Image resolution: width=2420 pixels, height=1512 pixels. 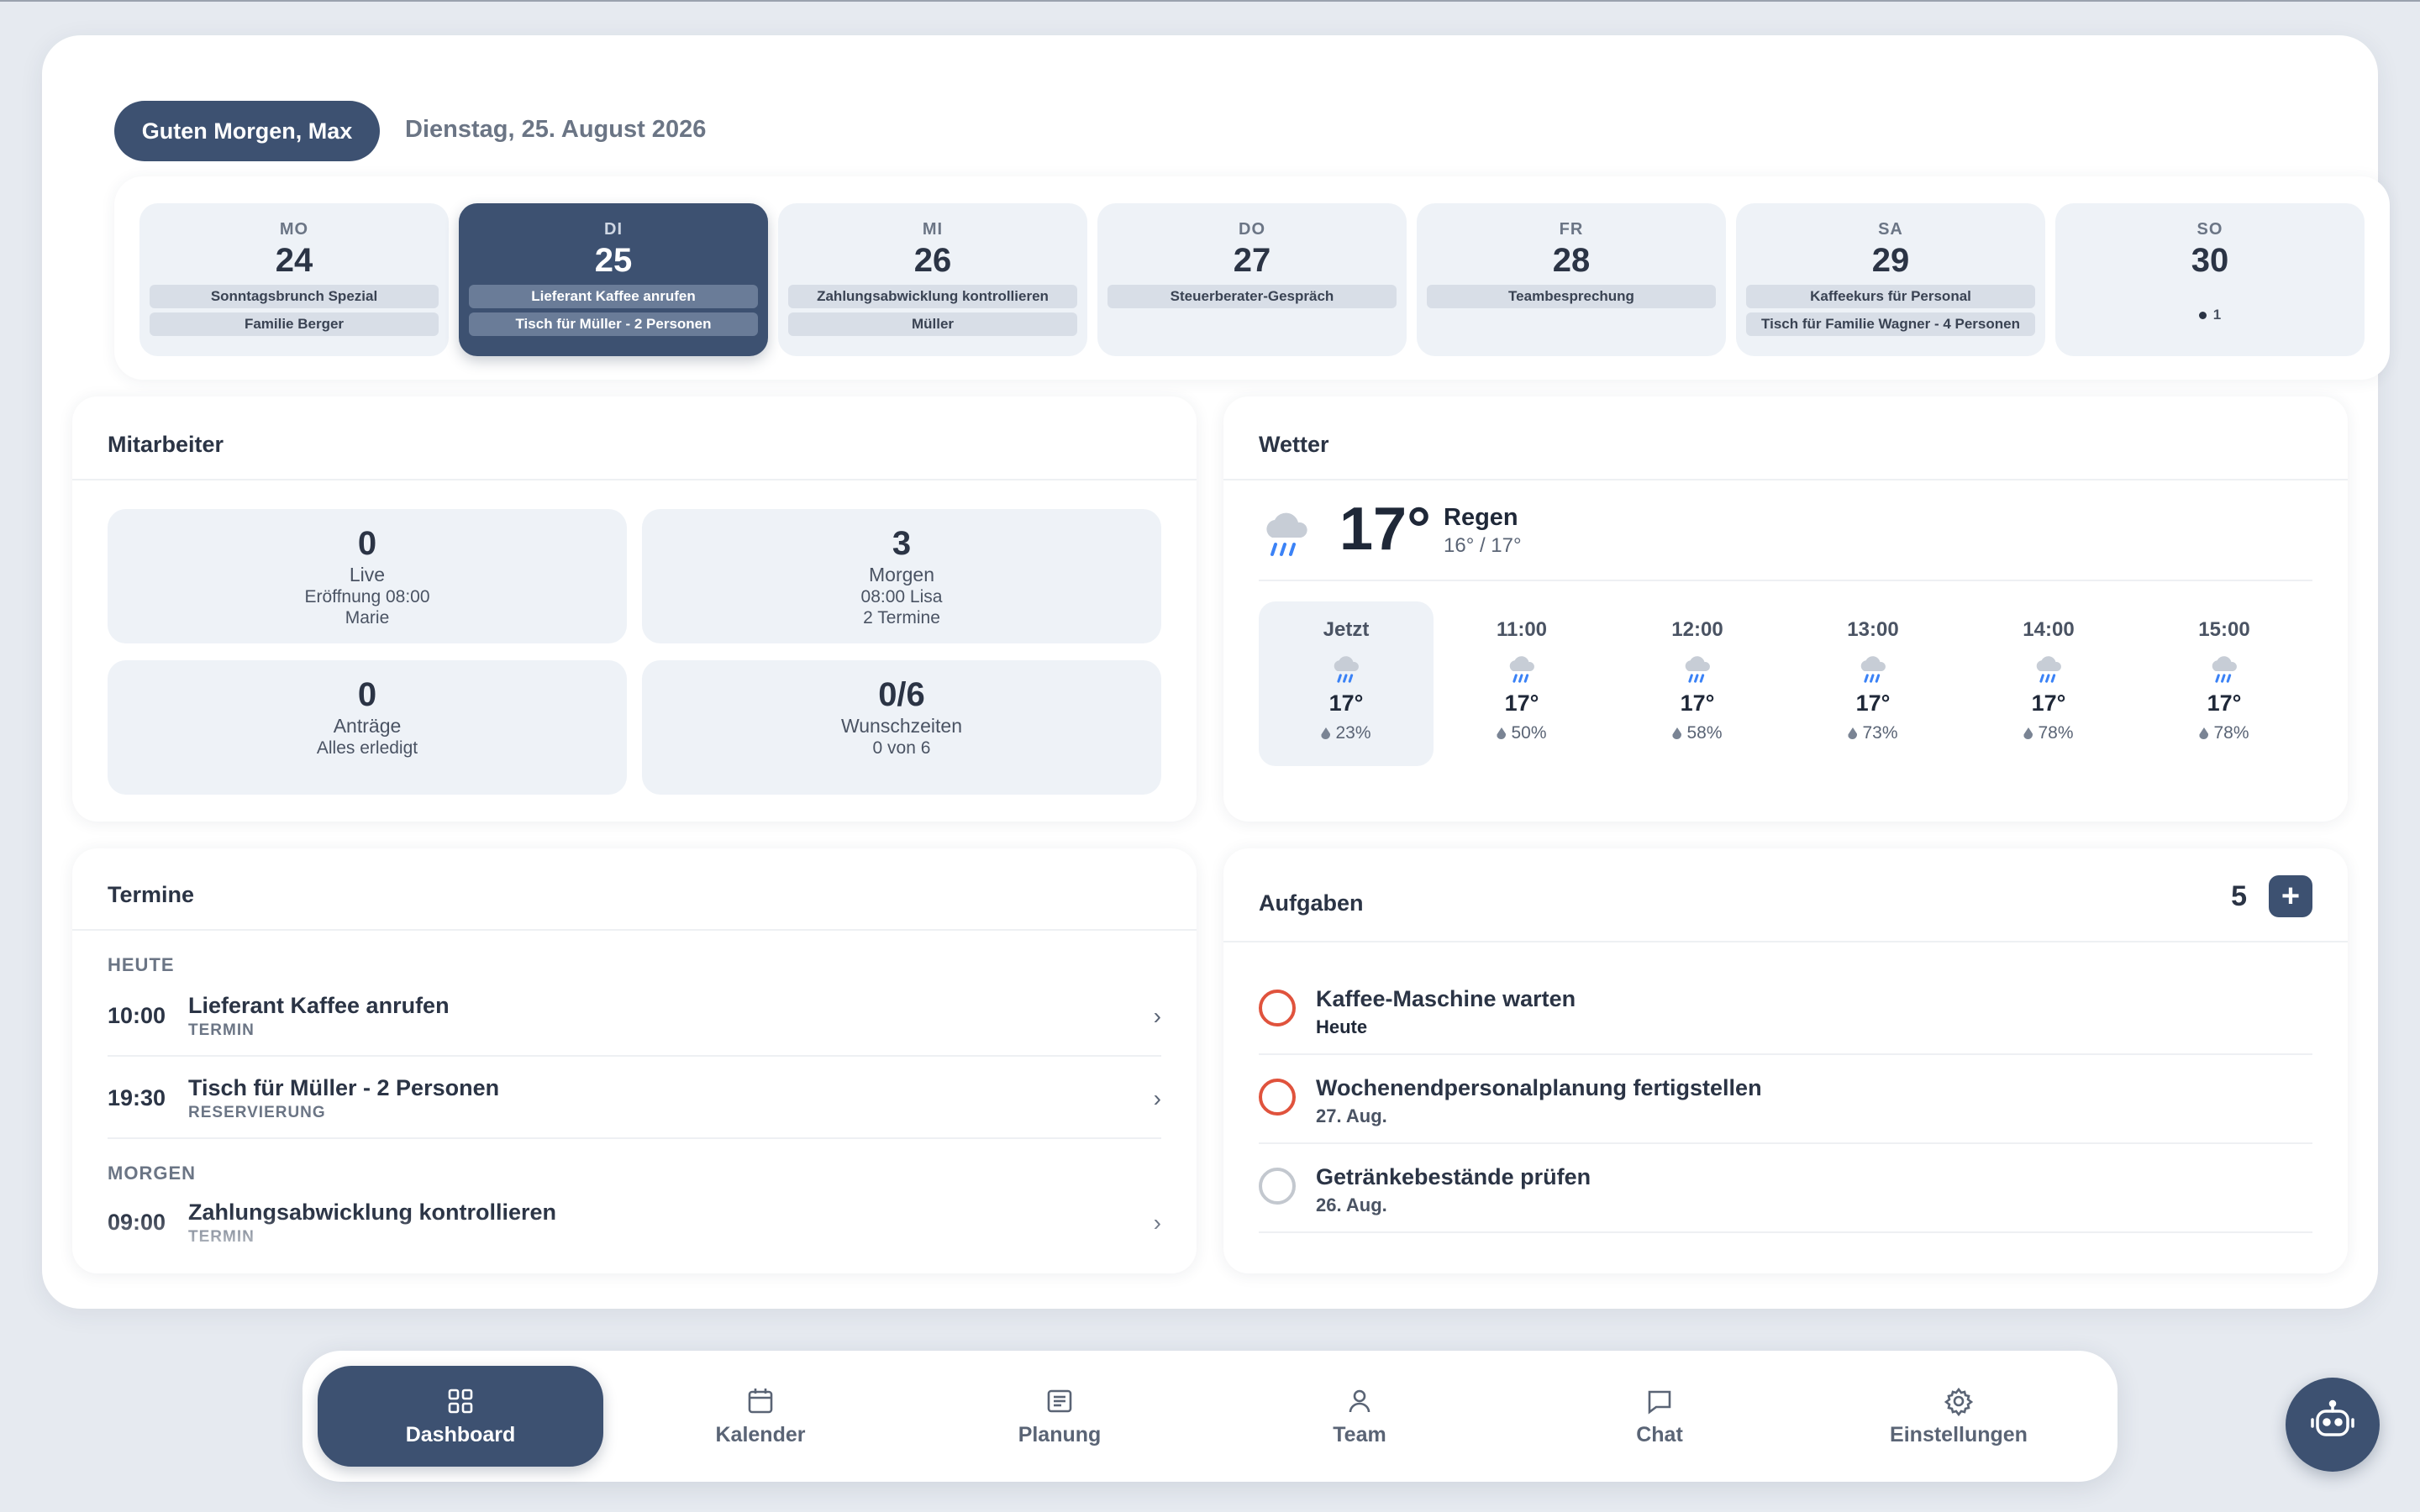 I want to click on day-event: Sonntagsbrunch Spezial, so click(x=294, y=296).